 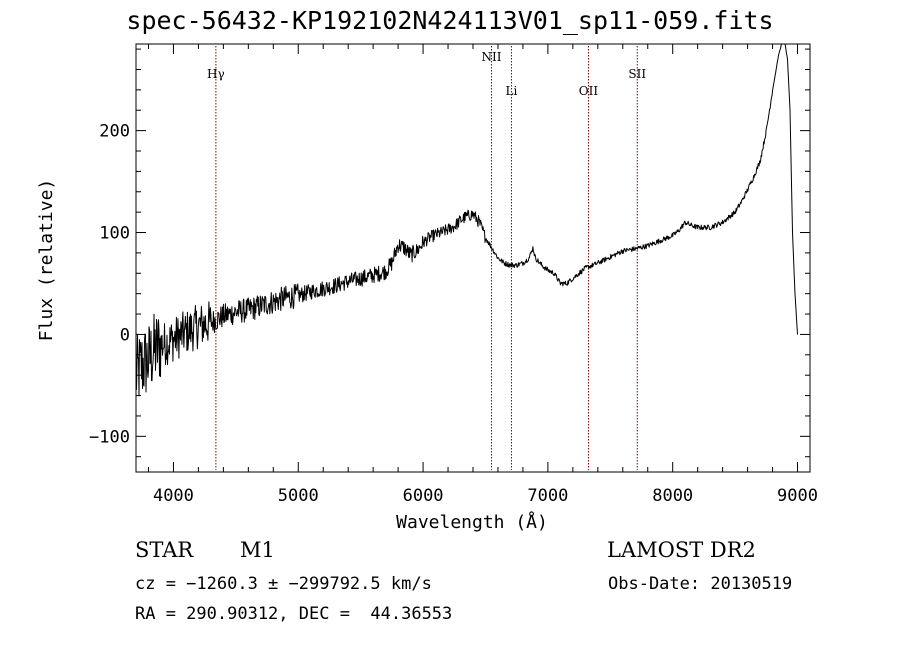 What do you see at coordinates (114, 132) in the screenshot?
I see `y-tick-label: 200` at bounding box center [114, 132].